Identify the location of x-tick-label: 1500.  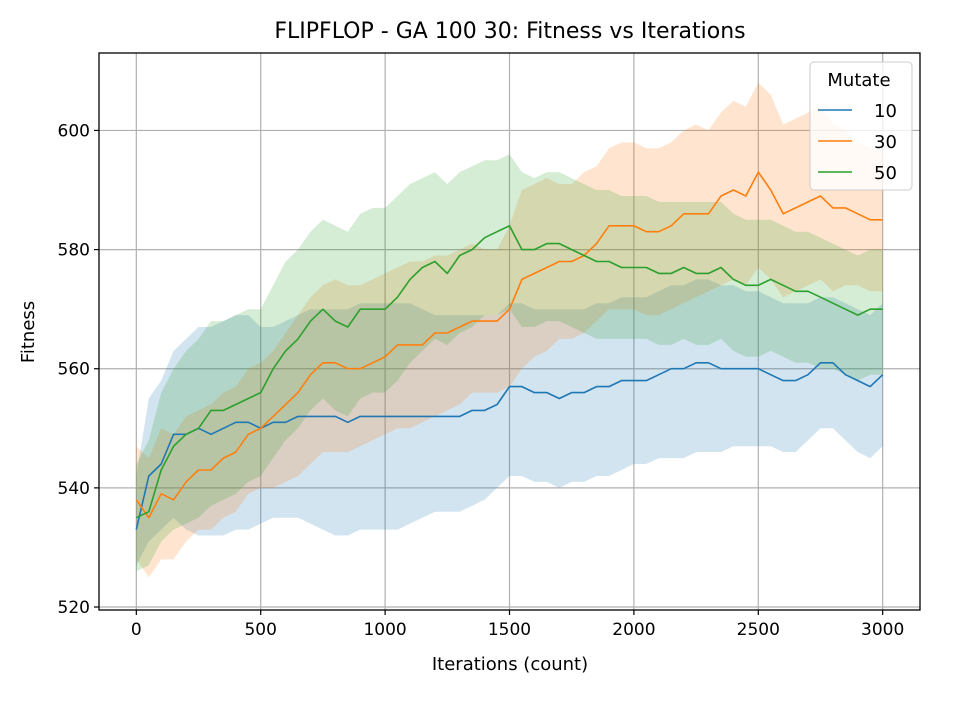
(509, 630).